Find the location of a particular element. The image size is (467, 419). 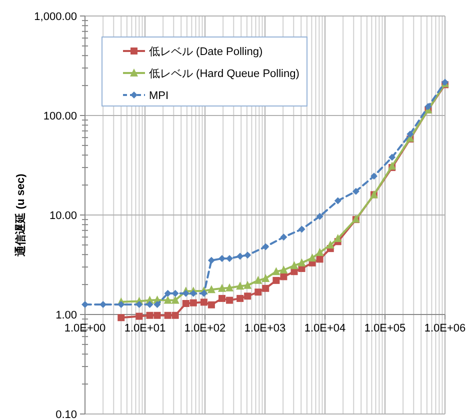

legend-label: 低レベル (Date Polling) is located at coordinates (206, 52).